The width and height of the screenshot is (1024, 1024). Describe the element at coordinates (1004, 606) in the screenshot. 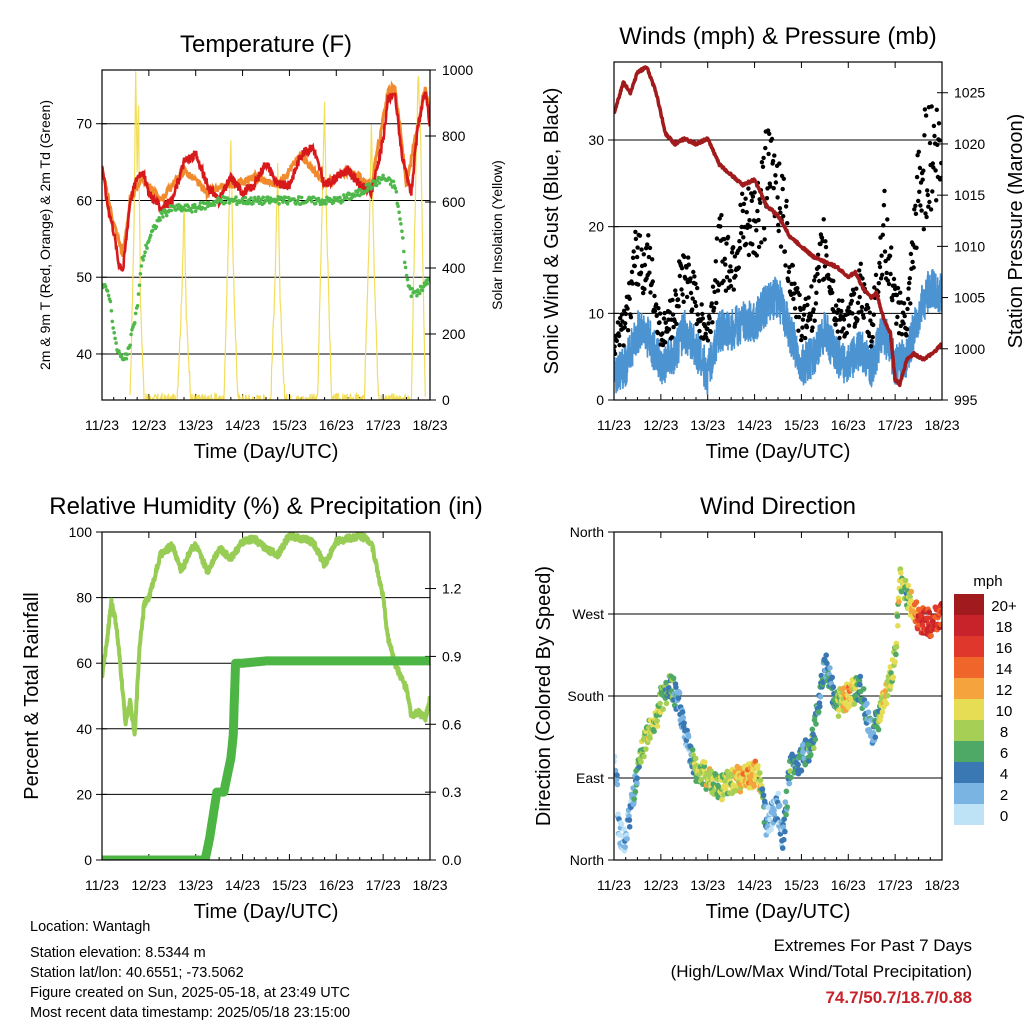

I see `legend-label: 20+` at that location.